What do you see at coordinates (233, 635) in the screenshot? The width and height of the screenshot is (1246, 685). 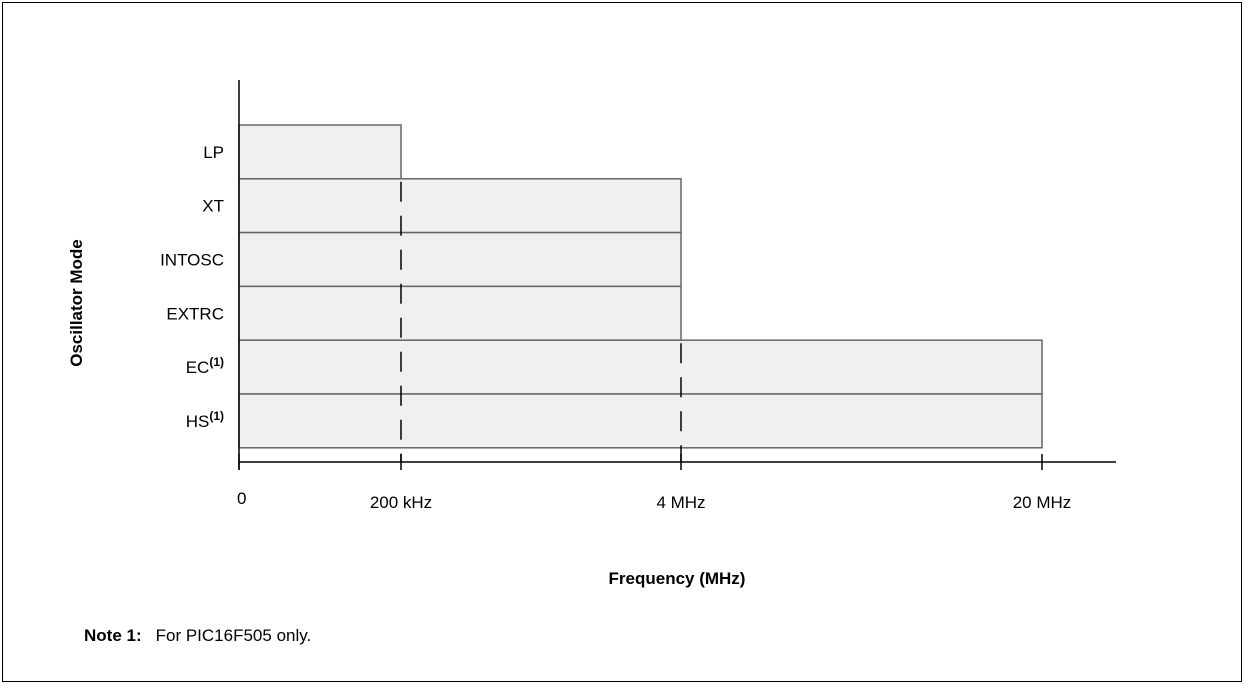 I see `note-text: For PIC16F505 only.` at bounding box center [233, 635].